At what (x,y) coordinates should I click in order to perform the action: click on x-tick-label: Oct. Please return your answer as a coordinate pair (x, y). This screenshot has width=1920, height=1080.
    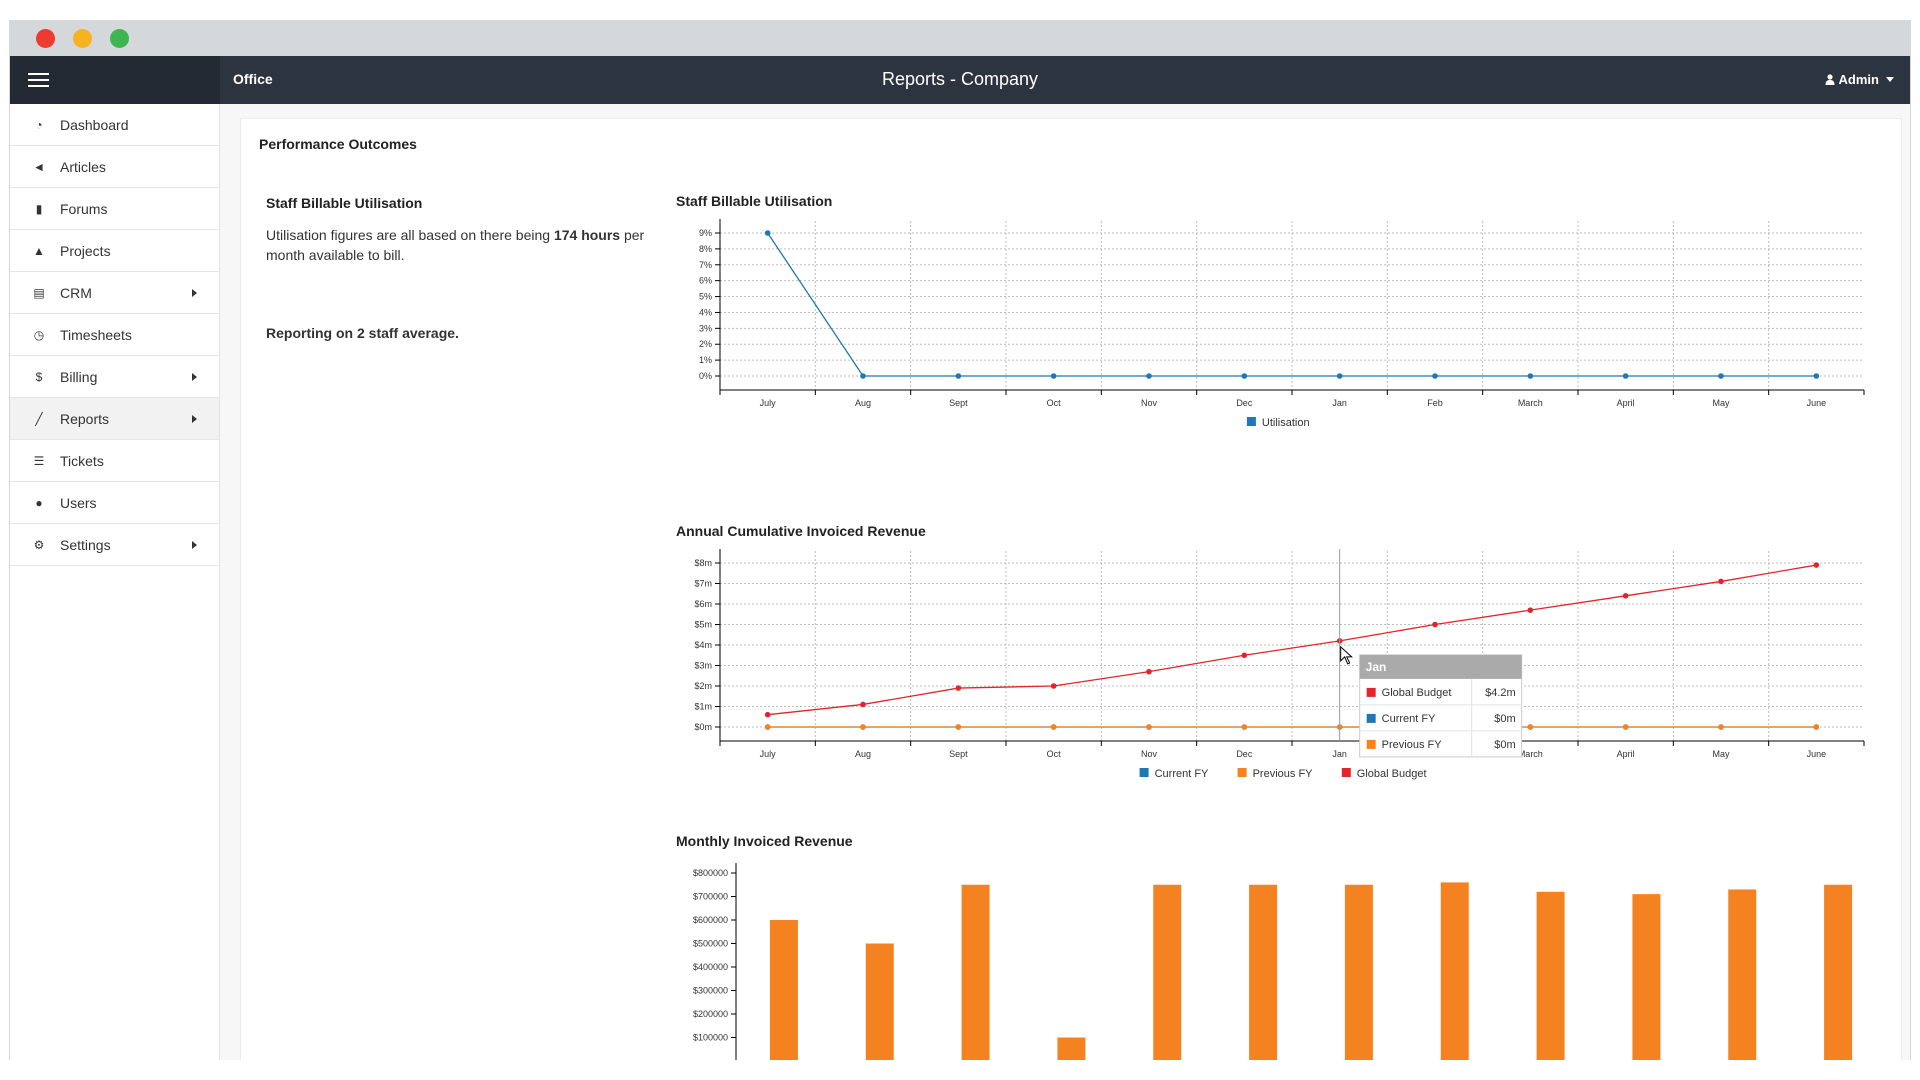
    Looking at the image, I should click on (1054, 754).